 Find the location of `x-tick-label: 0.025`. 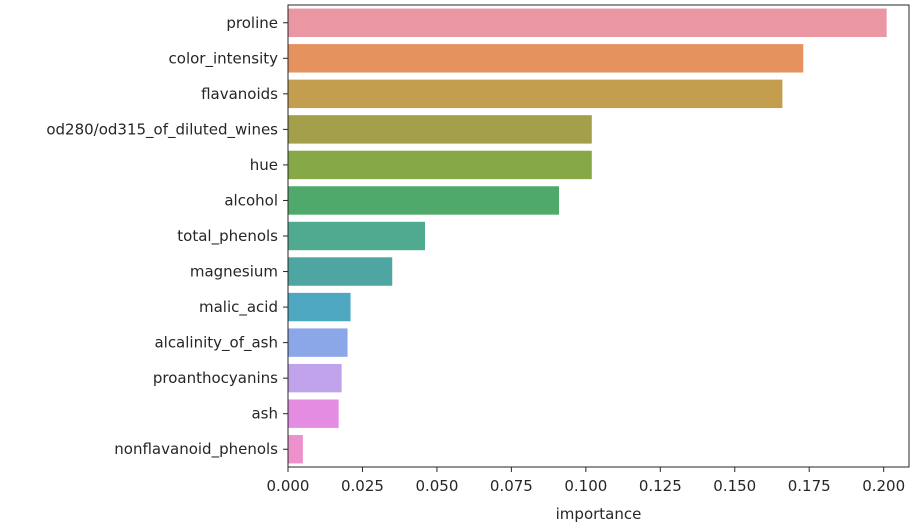

x-tick-label: 0.025 is located at coordinates (362, 486).